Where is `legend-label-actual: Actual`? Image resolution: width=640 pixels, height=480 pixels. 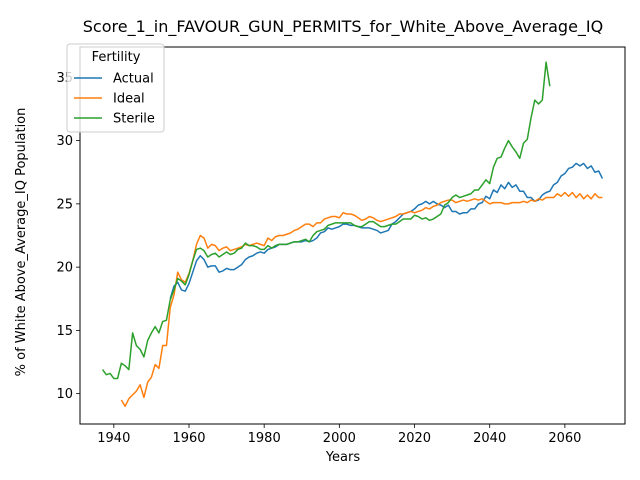 legend-label-actual: Actual is located at coordinates (133, 79).